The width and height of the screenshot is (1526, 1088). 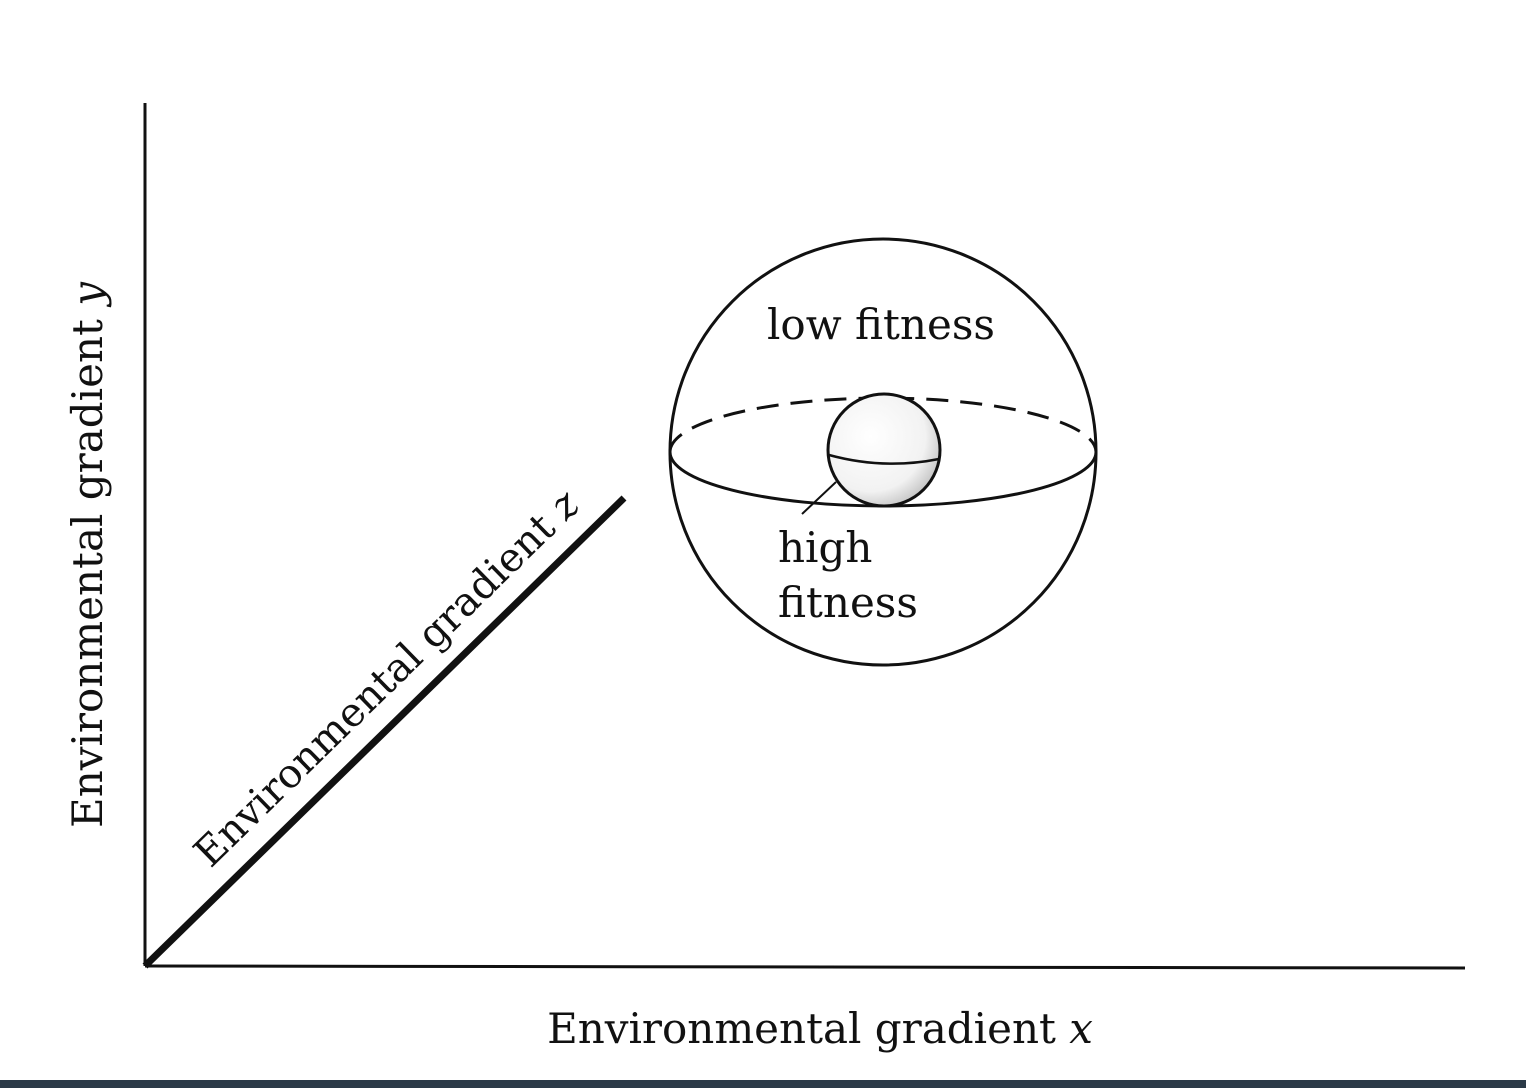 What do you see at coordinates (848, 602) in the screenshot?
I see `high-fitness-label-line2: fitness` at bounding box center [848, 602].